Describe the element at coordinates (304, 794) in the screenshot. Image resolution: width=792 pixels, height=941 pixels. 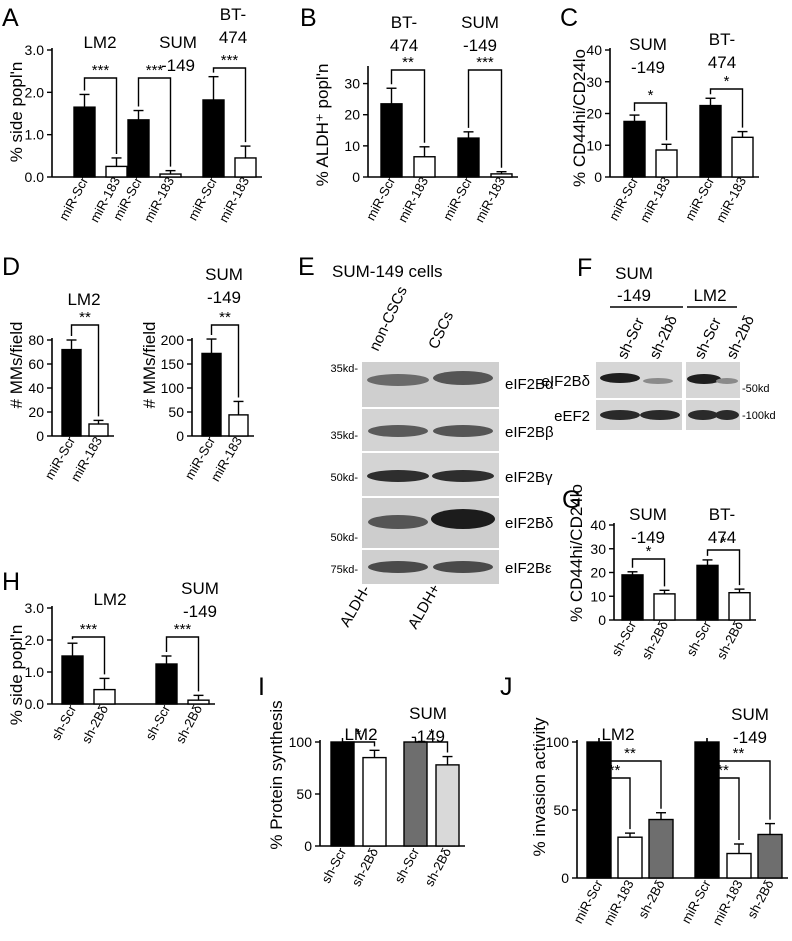
I see `y-tick-label: 50` at that location.